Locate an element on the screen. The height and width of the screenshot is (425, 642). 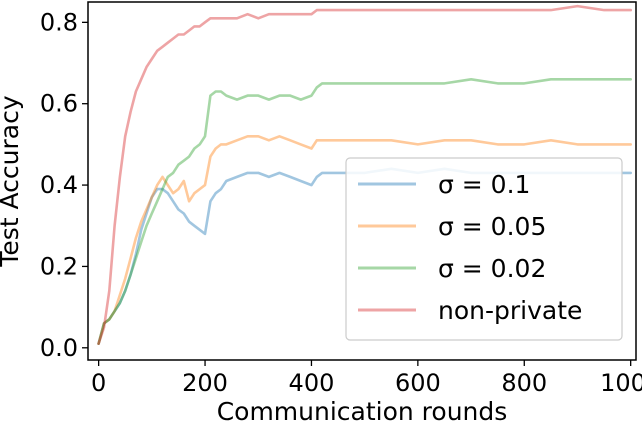
legend-label: non-private is located at coordinates (510, 310).